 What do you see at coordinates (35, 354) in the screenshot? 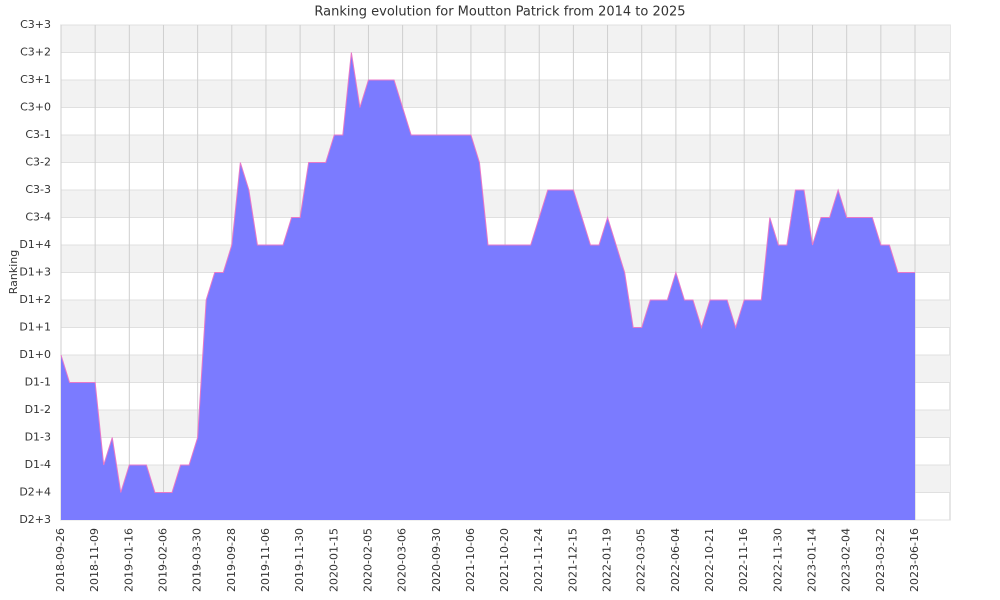
I see `y-tick-label: D1+0` at bounding box center [35, 354].